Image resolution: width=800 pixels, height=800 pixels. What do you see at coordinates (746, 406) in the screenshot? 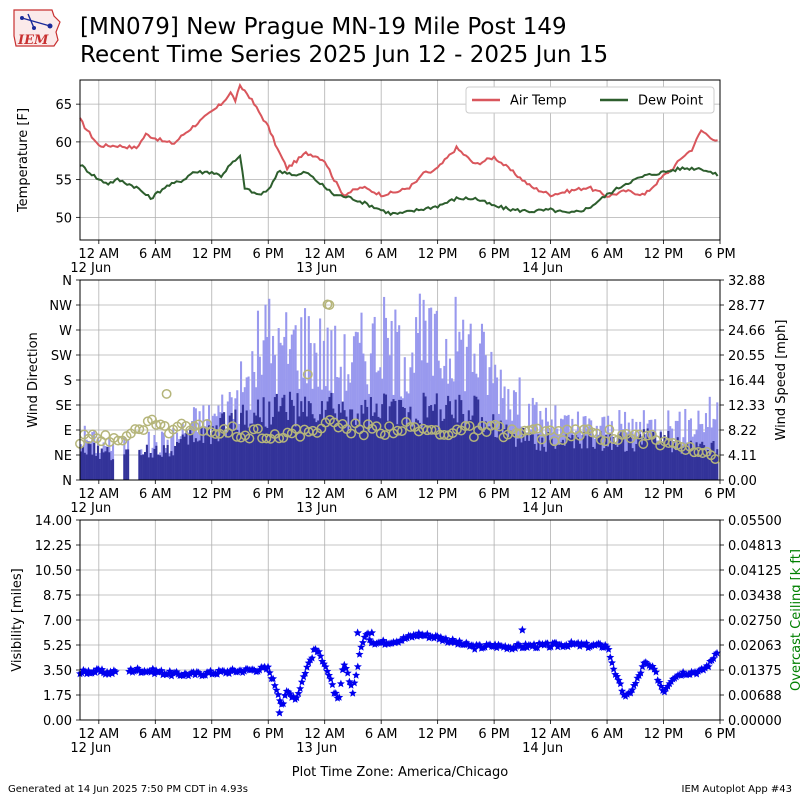
I see `wind-y2tick-label: 12.33` at bounding box center [746, 406].